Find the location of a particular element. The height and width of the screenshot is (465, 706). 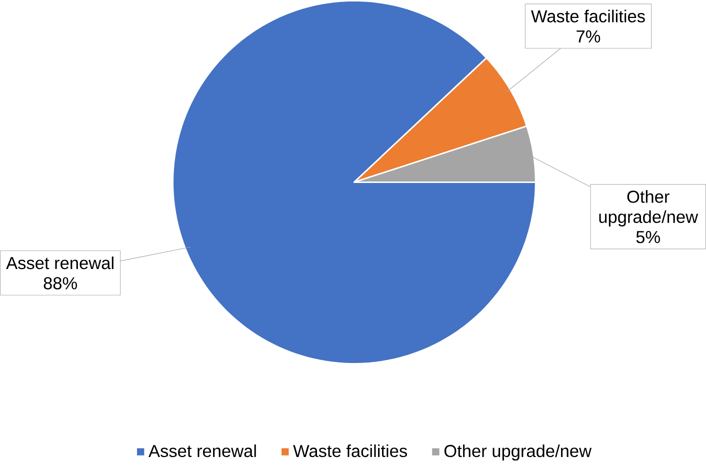

slice-label: Other upgrade/new is located at coordinates (648, 208).